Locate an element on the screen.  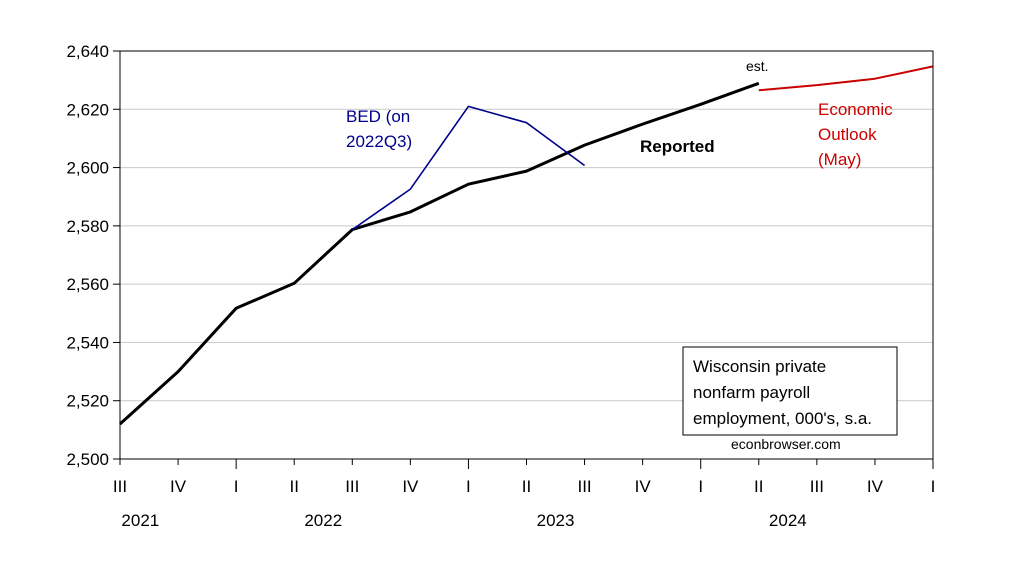
source-text: econbrowser.com is located at coordinates (786, 444).